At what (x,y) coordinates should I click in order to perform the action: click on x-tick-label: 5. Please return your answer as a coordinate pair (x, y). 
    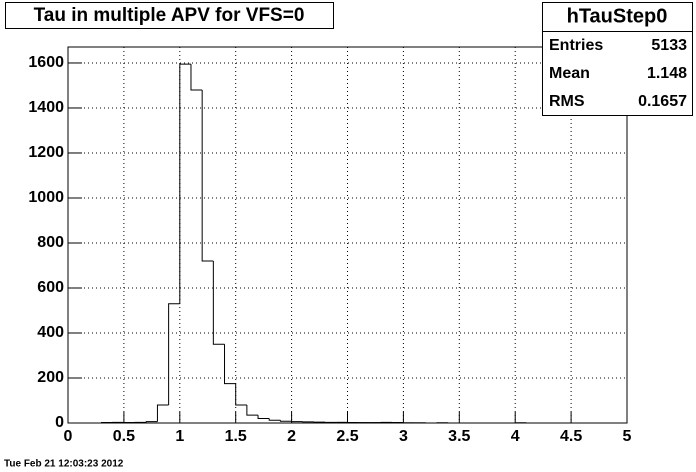
    Looking at the image, I should click on (627, 436).